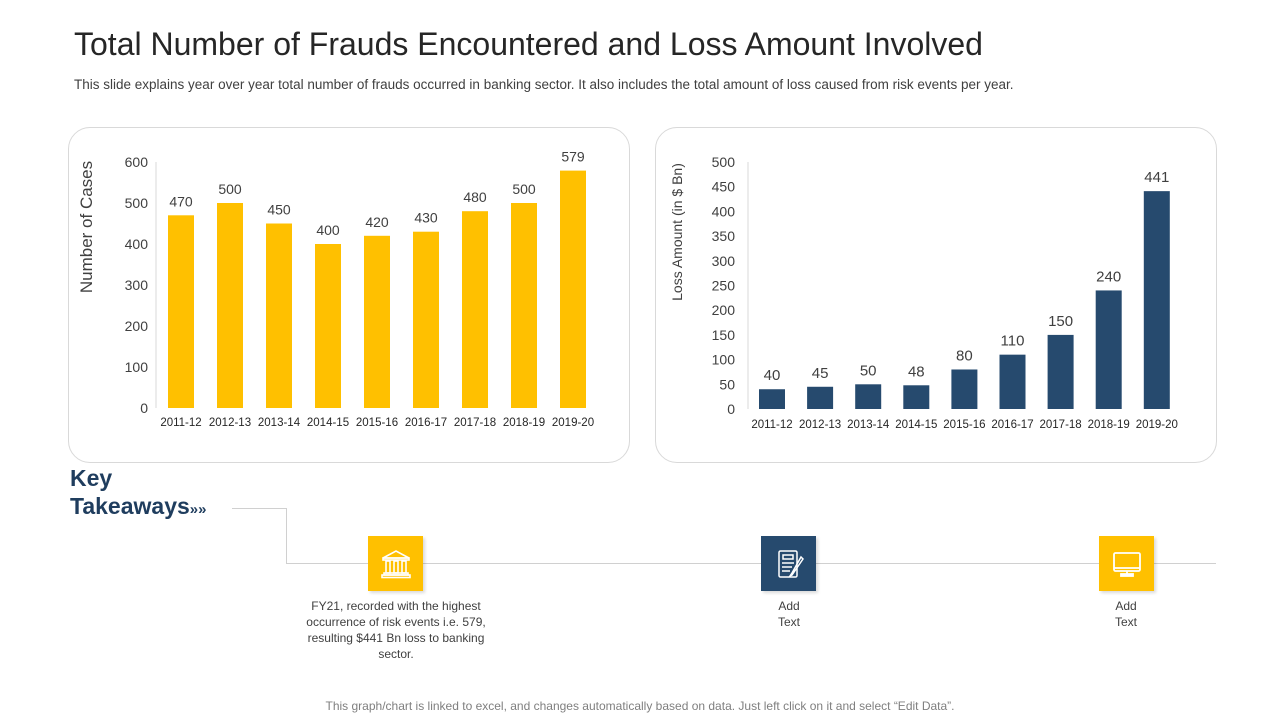 The width and height of the screenshot is (1280, 720). I want to click on takeaway-text-2-line1: Add, so click(789, 606).